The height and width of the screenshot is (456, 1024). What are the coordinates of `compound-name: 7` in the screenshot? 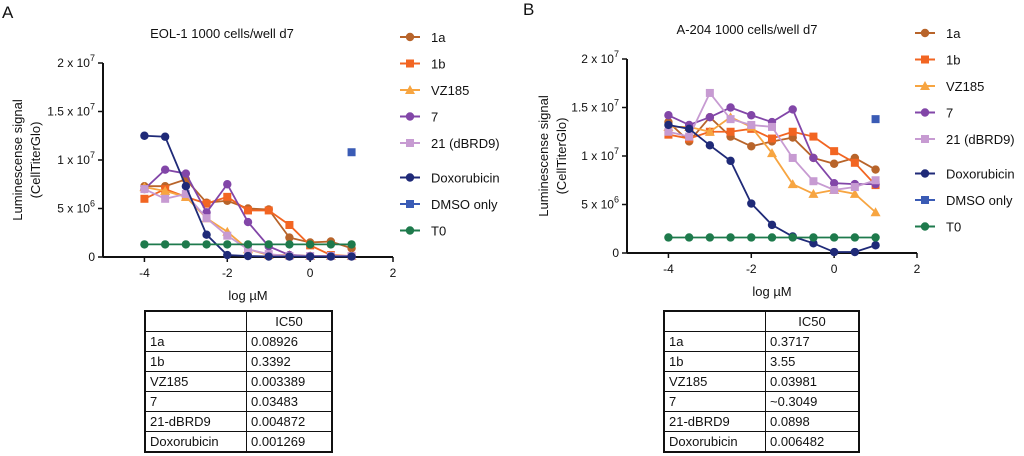 It's located at (195, 401).